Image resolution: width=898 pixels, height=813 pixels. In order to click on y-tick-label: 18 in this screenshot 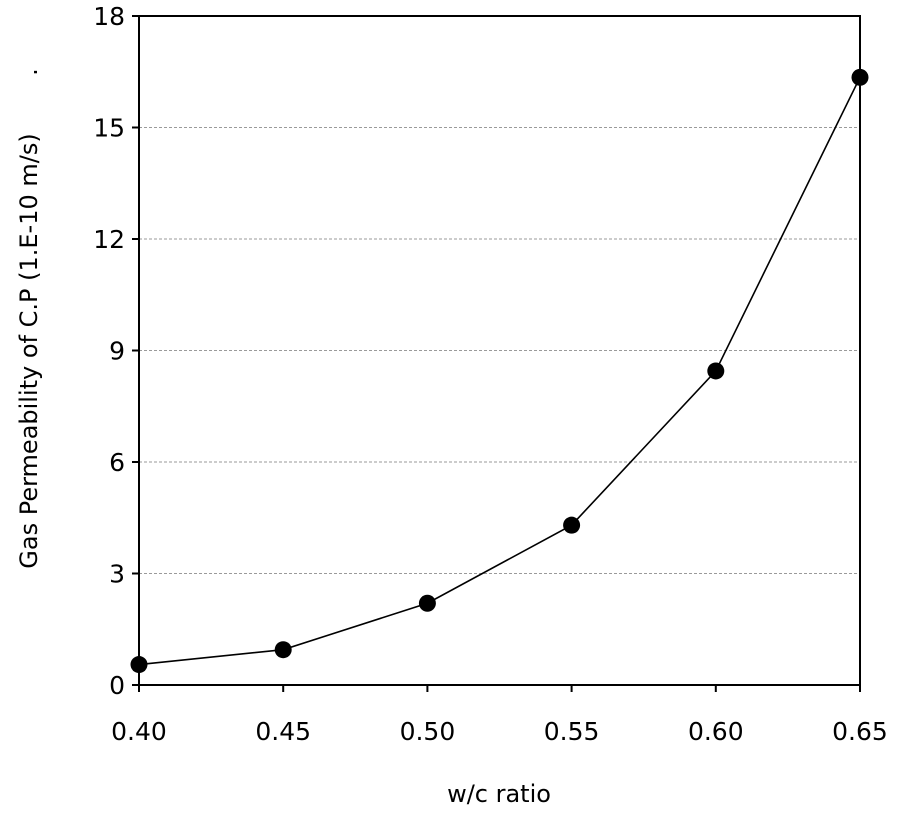, I will do `click(109, 16)`.